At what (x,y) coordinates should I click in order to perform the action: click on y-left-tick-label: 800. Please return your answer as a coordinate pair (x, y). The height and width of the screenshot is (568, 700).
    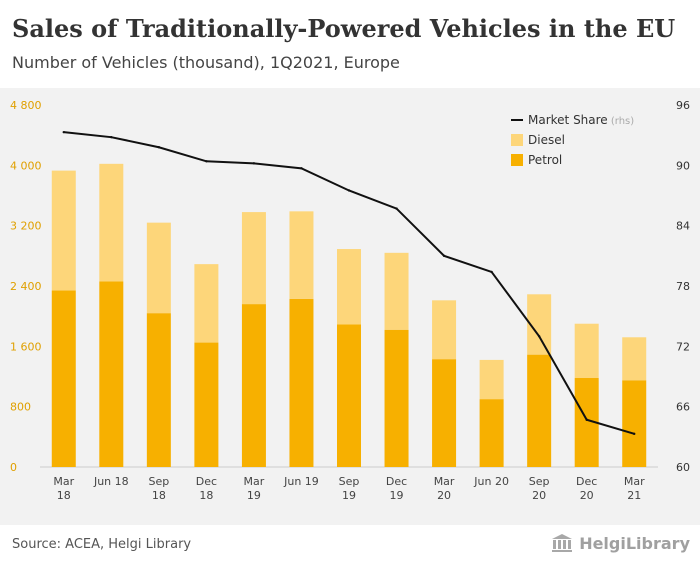
    Looking at the image, I should click on (20, 407).